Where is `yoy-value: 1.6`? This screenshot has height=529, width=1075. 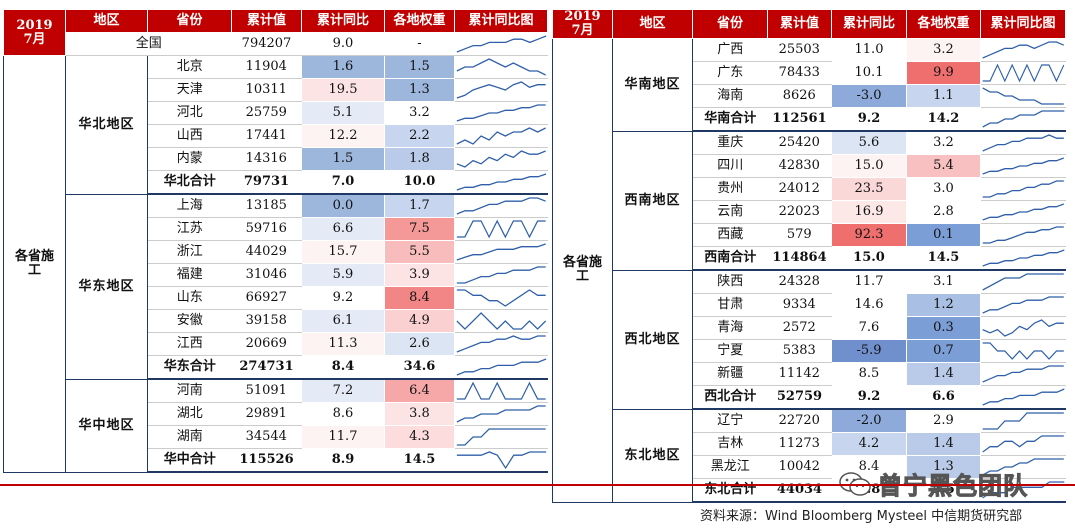 yoy-value: 1.6 is located at coordinates (343, 67).